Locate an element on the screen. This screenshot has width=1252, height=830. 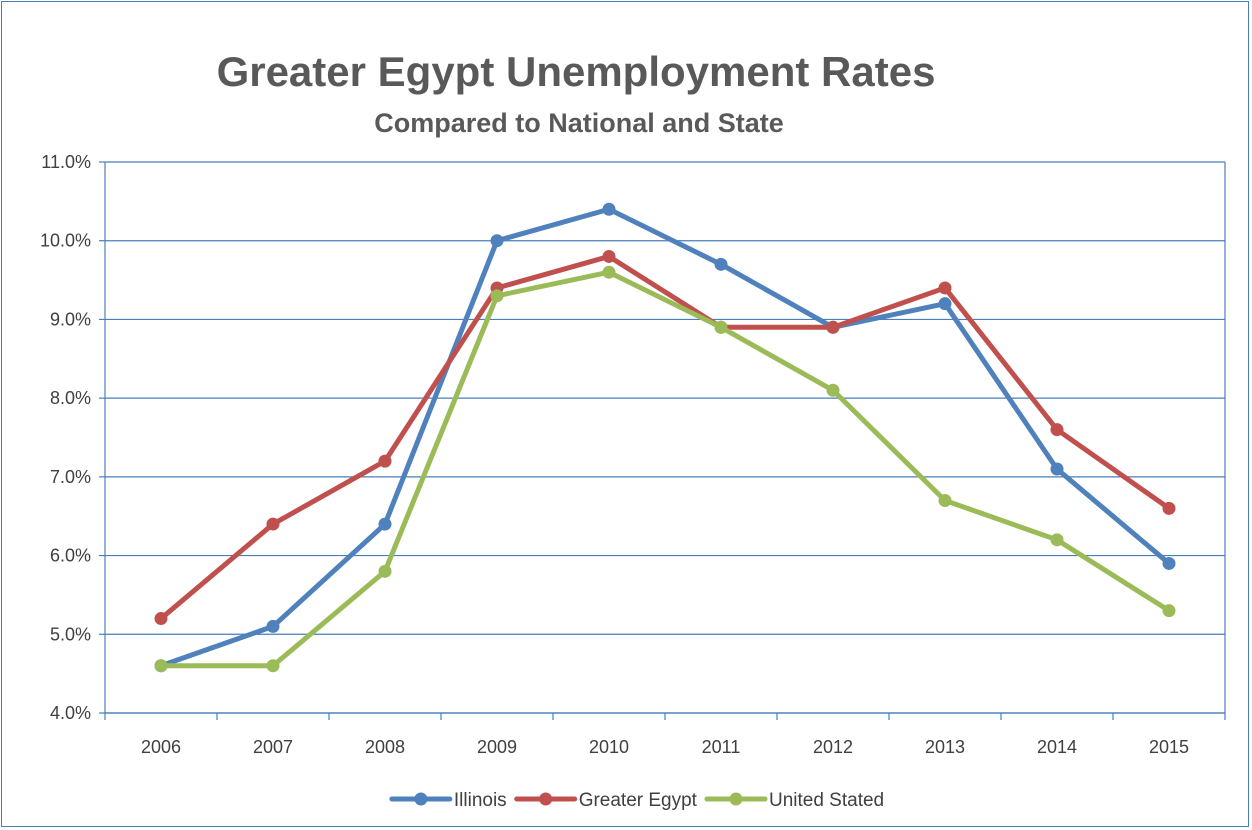
legend-entry: Illinois is located at coordinates (448, 800).